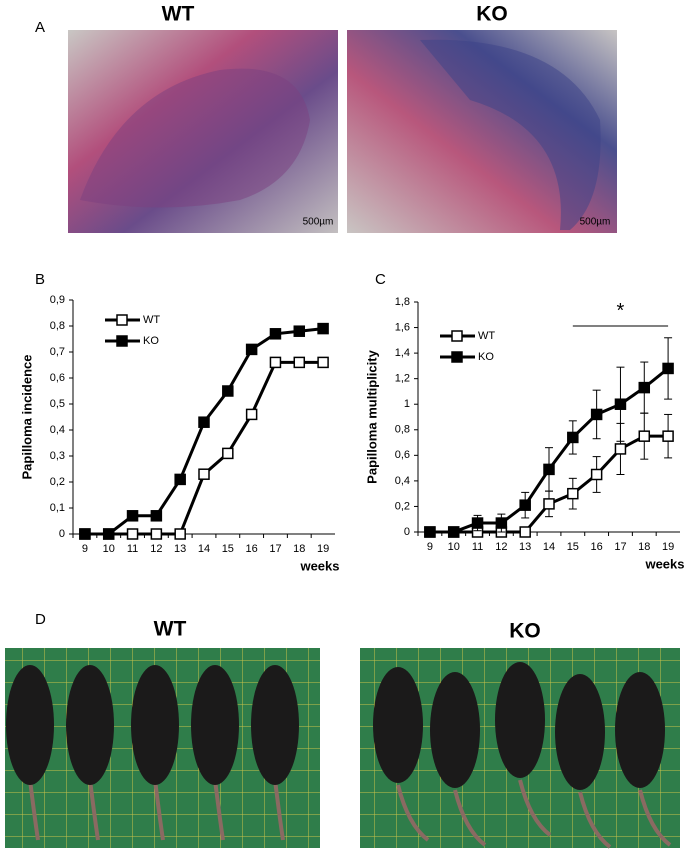 The height and width of the screenshot is (860, 685). Describe the element at coordinates (156, 549) in the screenshot. I see `x-tick-label: 12` at that location.